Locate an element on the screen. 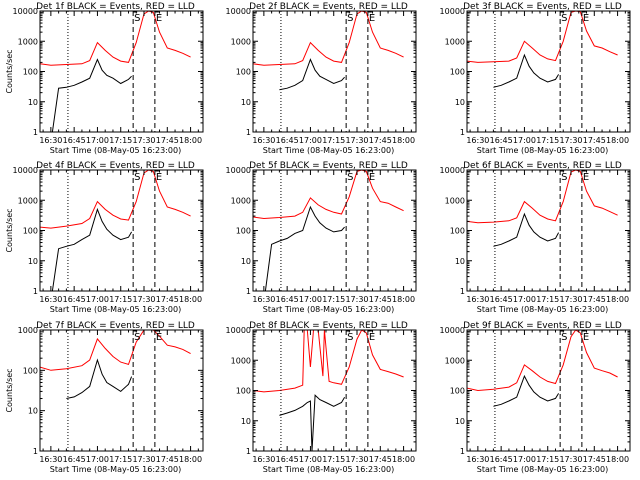  chart-title: Det 3f BLACK = Events, RED = LLD is located at coordinates (542, 7).